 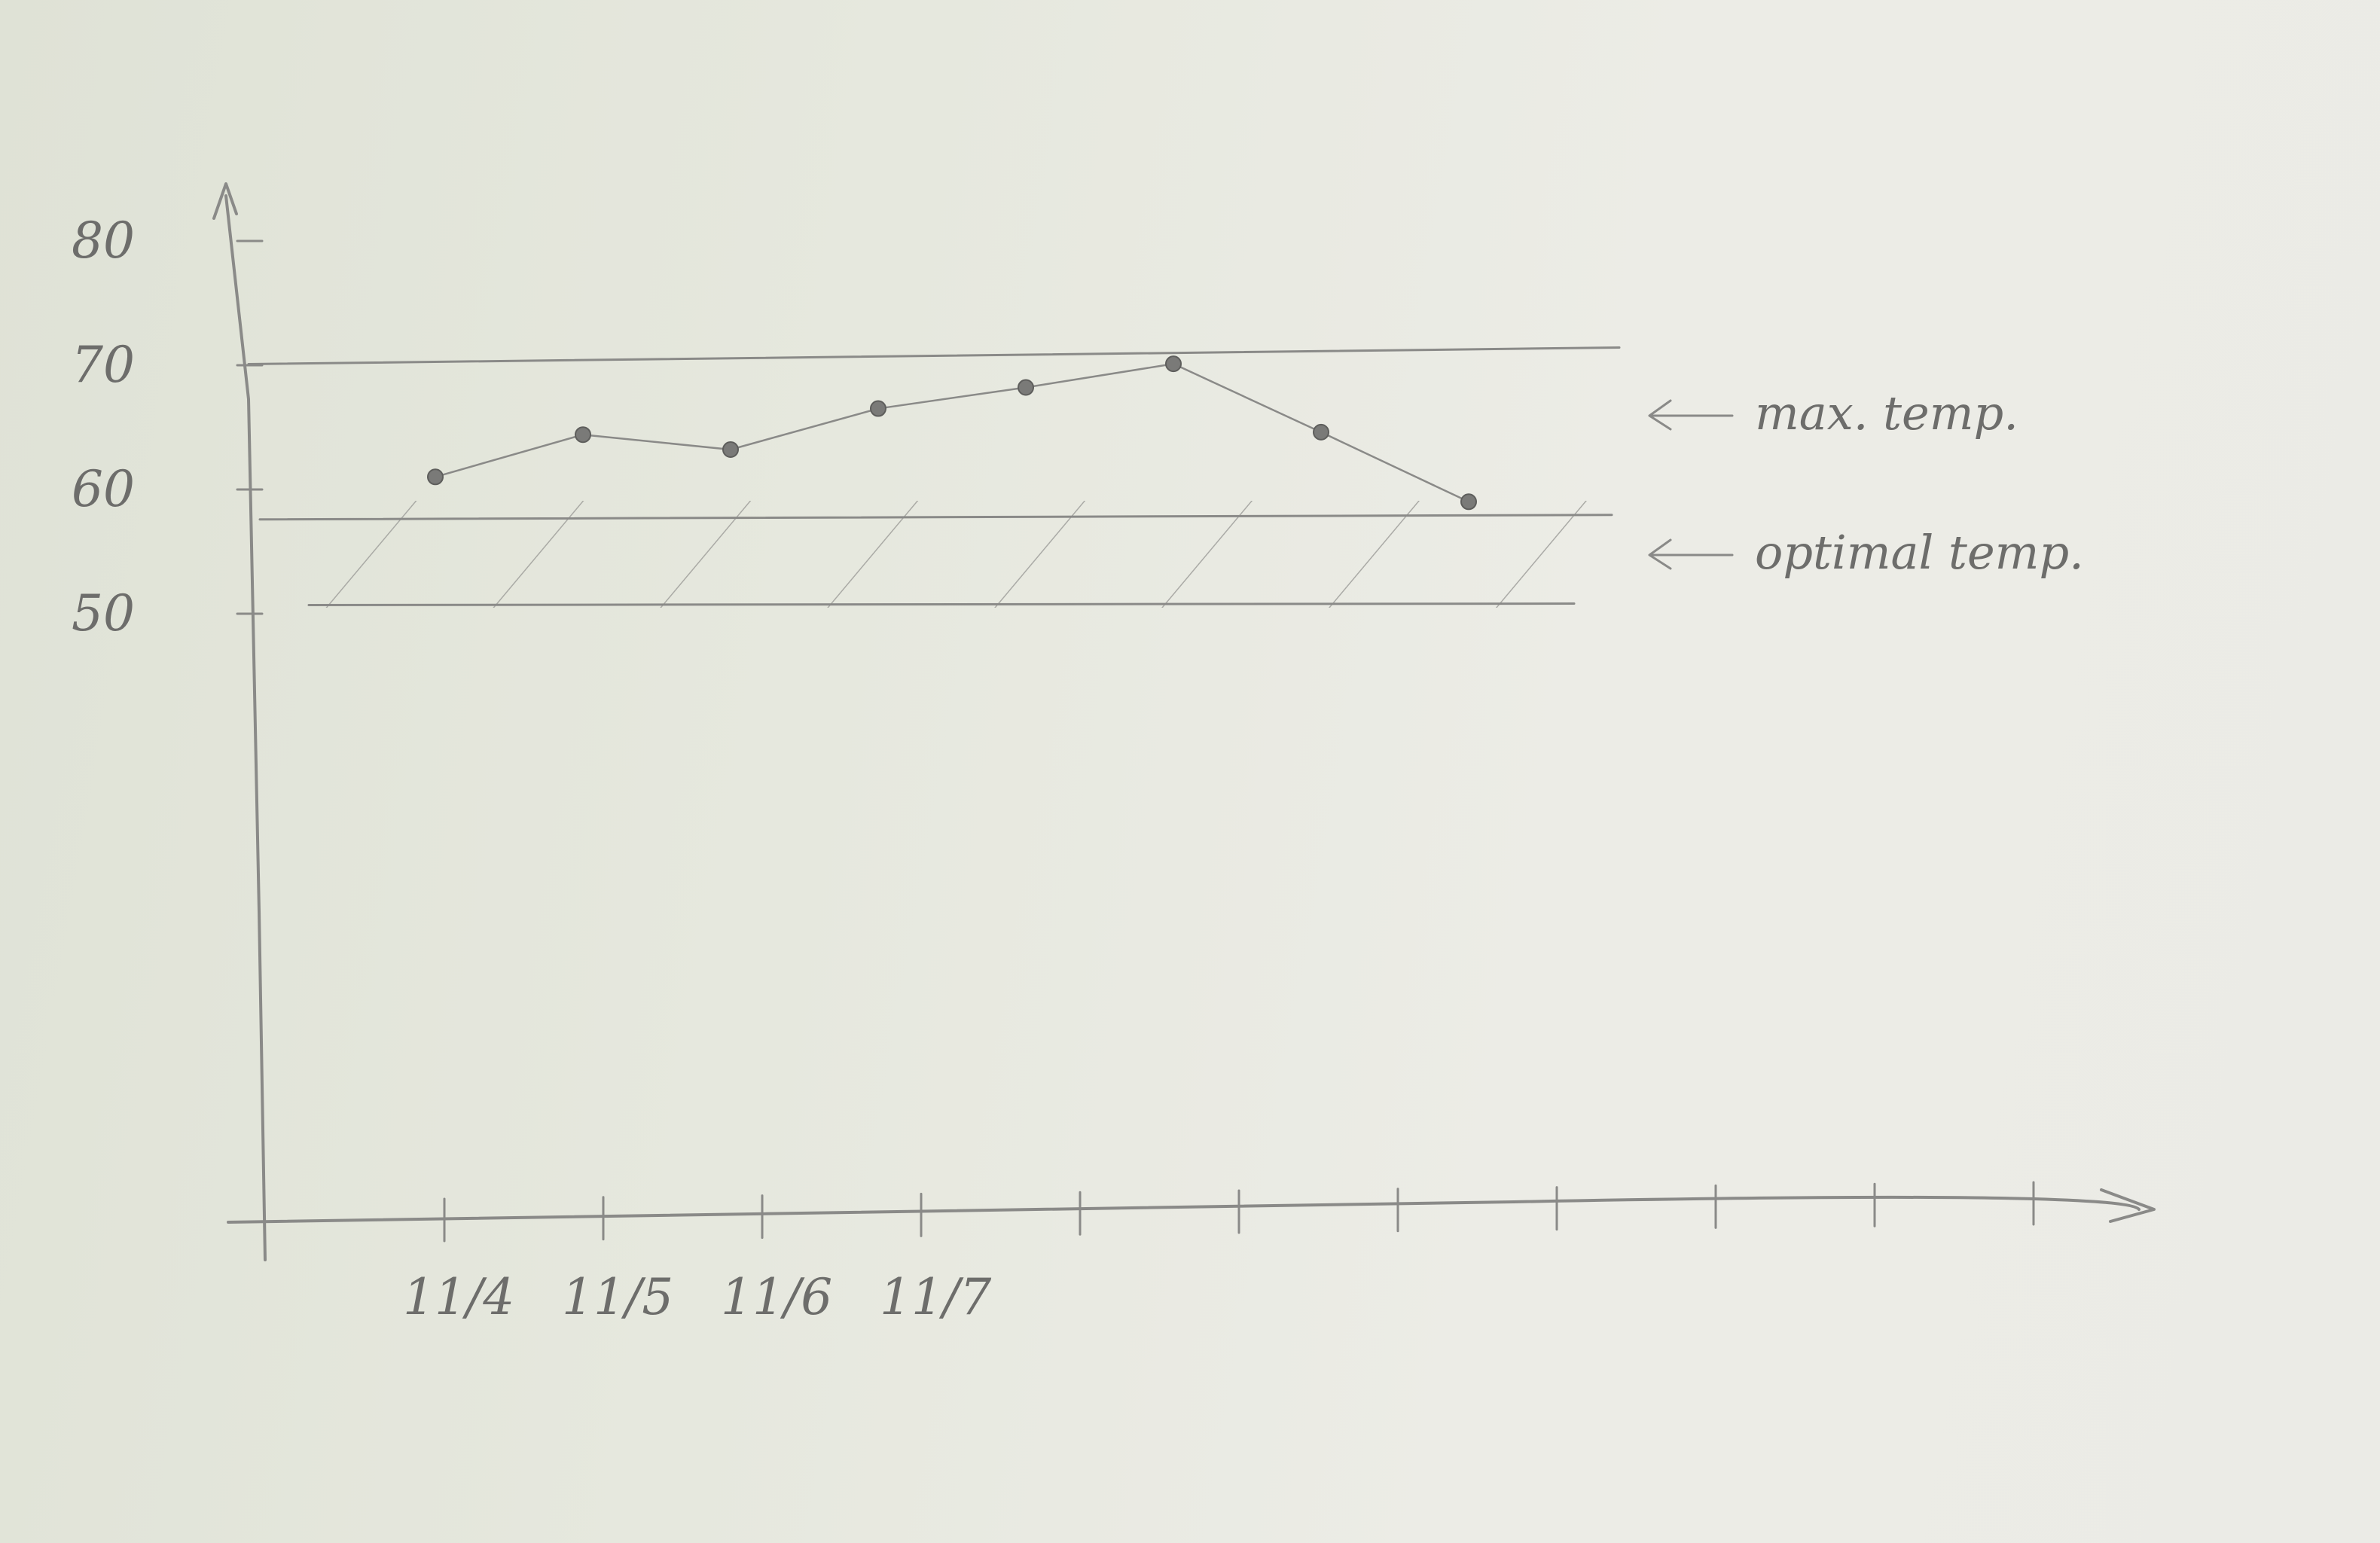 I want to click on x-tick-label: 11/4, so click(x=458, y=1297).